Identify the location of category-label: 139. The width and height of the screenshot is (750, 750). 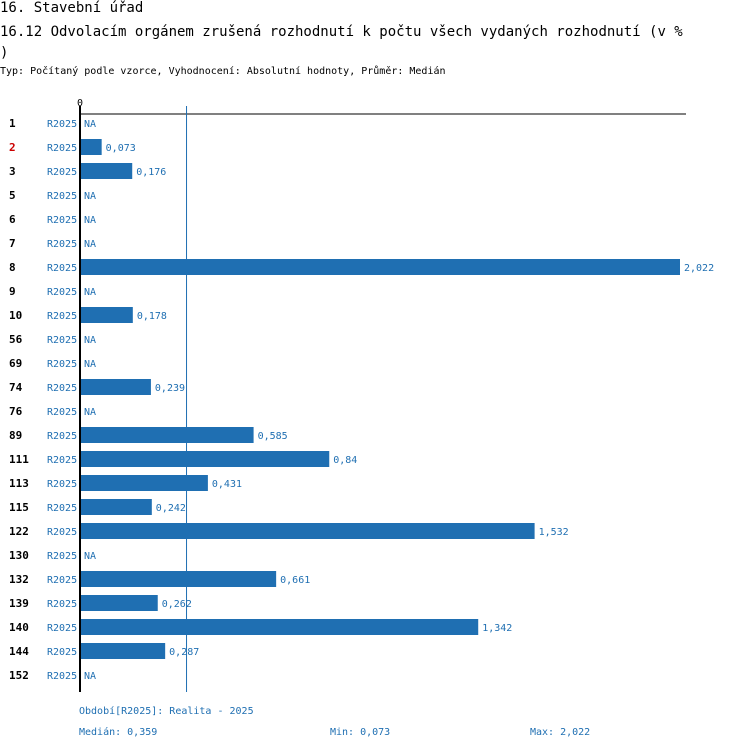
(19, 603).